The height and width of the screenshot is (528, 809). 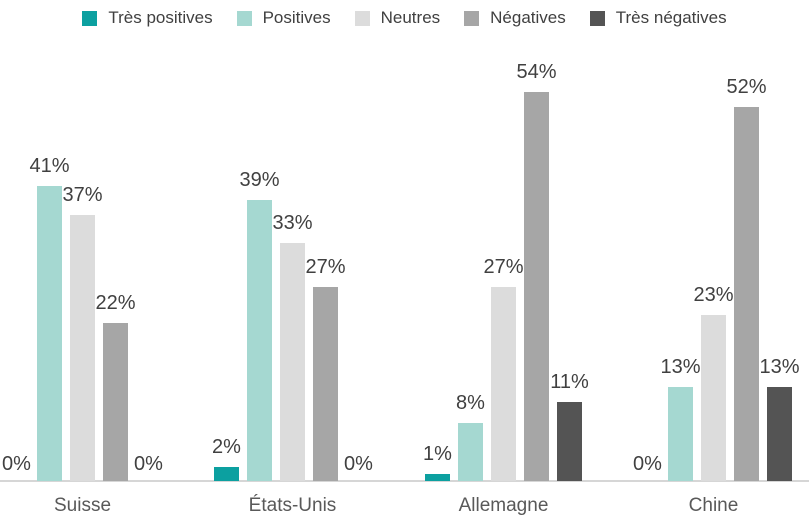 What do you see at coordinates (259, 180) in the screenshot?
I see `value-label: 39%` at bounding box center [259, 180].